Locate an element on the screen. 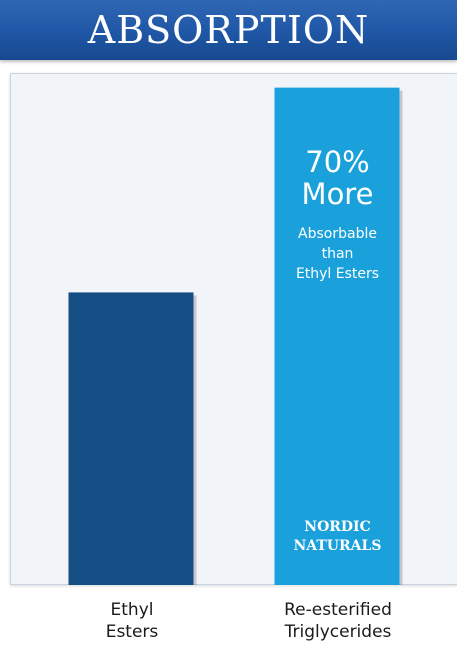 This screenshot has width=457, height=645. bar-annotation-headline: 70% More is located at coordinates (337, 178).